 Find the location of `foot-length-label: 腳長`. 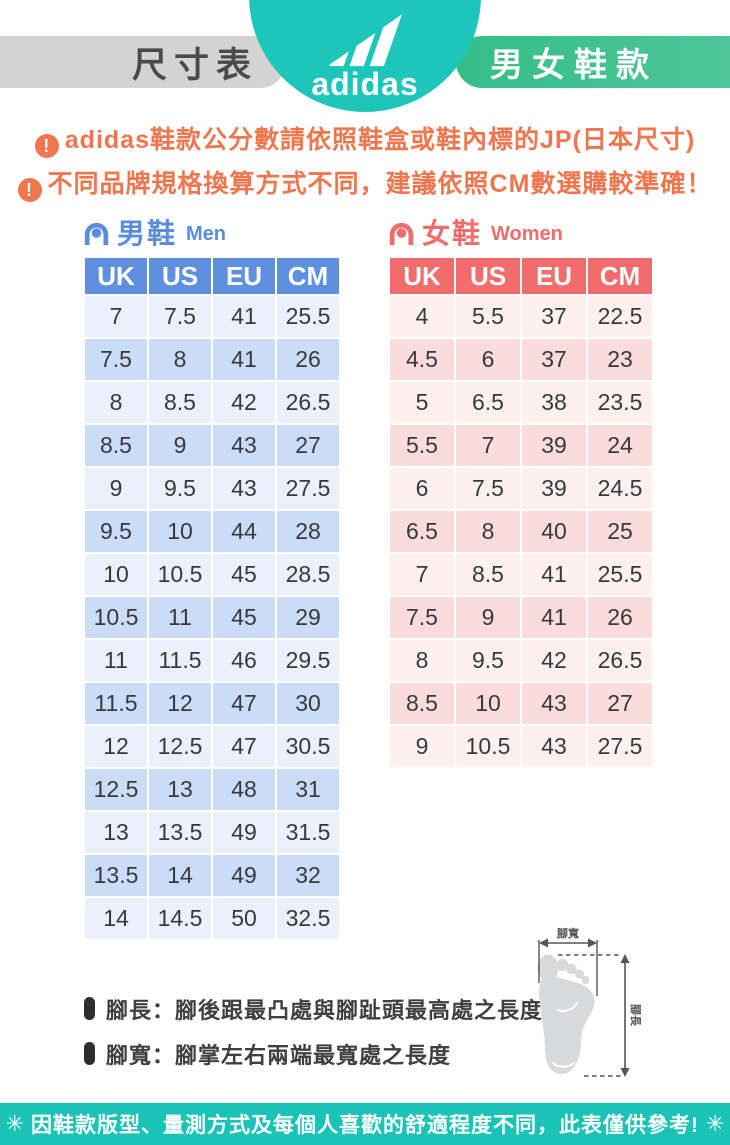

foot-length-label: 腳長 is located at coordinates (636, 1015).